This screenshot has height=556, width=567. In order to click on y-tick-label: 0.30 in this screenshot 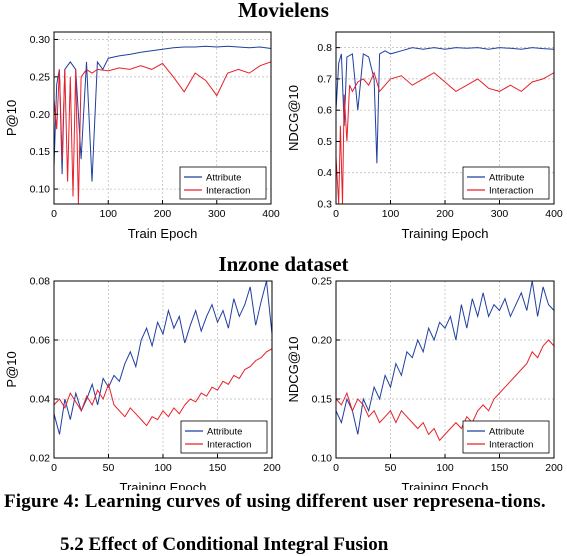, I will do `click(40, 40)`.